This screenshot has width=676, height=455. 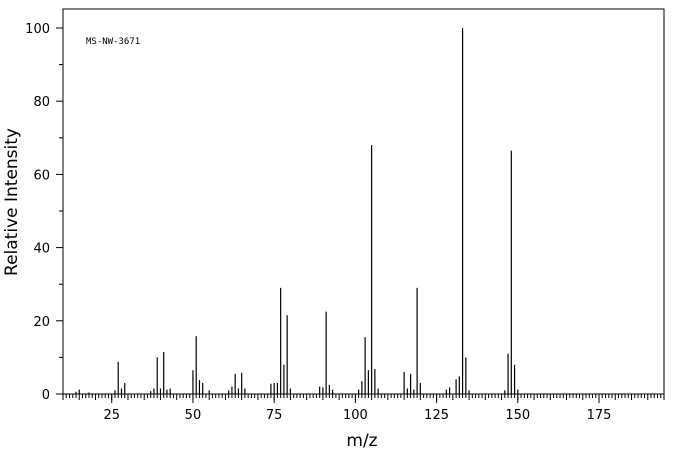 What do you see at coordinates (599, 415) in the screenshot?
I see `x-tick-label: 175` at bounding box center [599, 415].